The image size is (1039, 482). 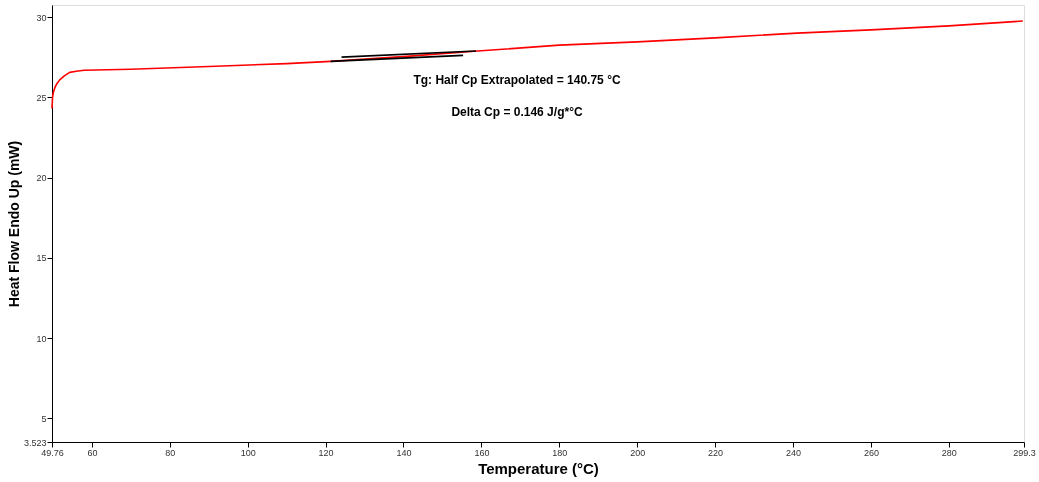 What do you see at coordinates (41, 97) in the screenshot?
I see `y-tick-label: 25` at bounding box center [41, 97].